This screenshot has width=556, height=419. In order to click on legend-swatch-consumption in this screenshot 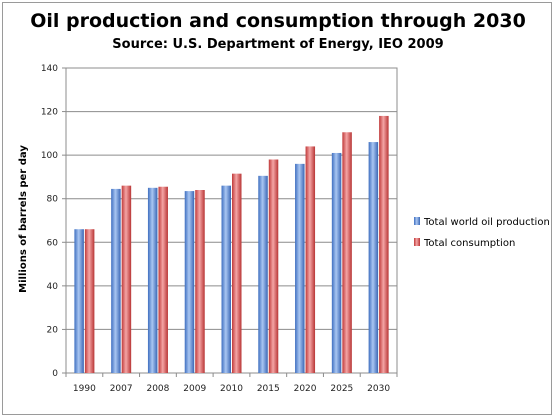, I will do `click(417, 242)`.